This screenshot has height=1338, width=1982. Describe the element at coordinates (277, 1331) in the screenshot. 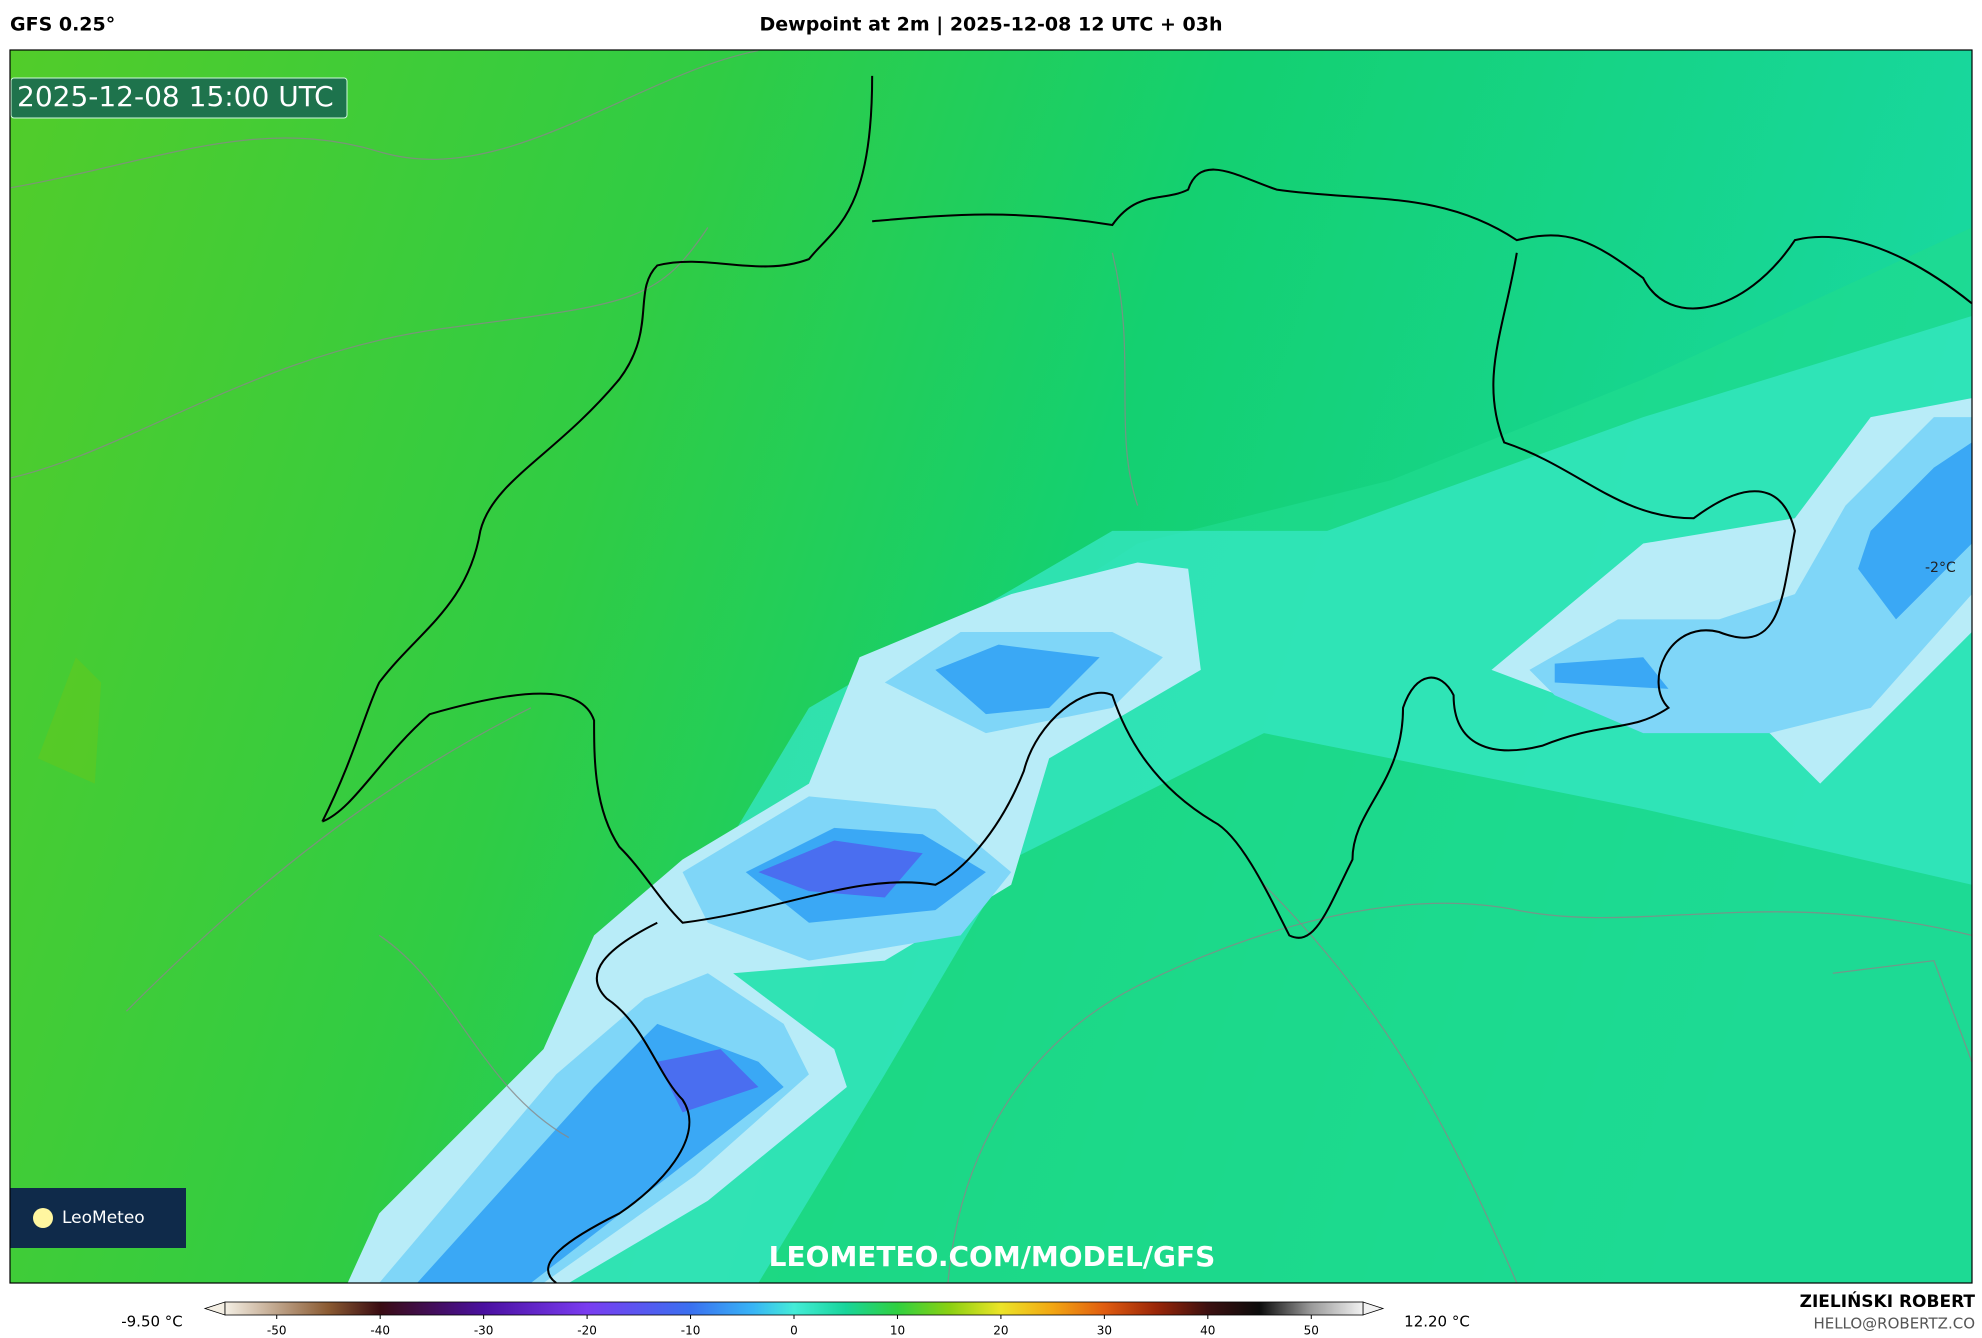

I see `colorbar-tick-label: -50` at that location.